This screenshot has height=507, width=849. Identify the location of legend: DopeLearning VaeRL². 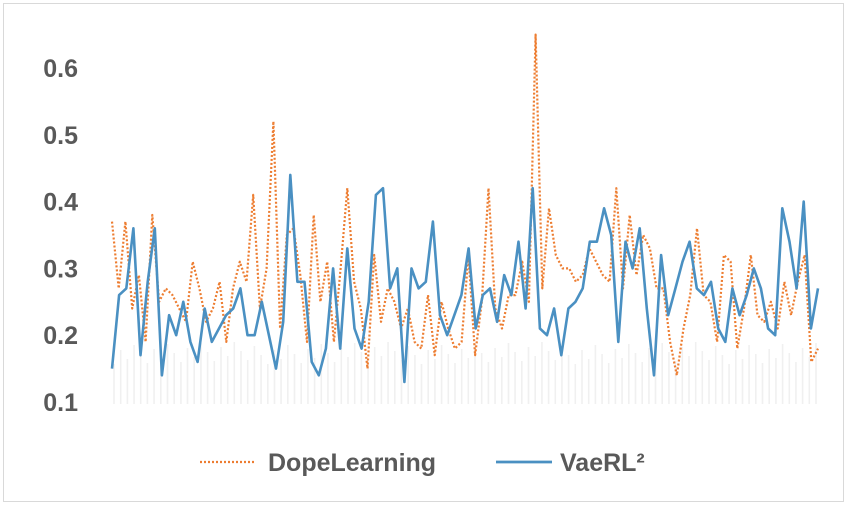
(422, 463).